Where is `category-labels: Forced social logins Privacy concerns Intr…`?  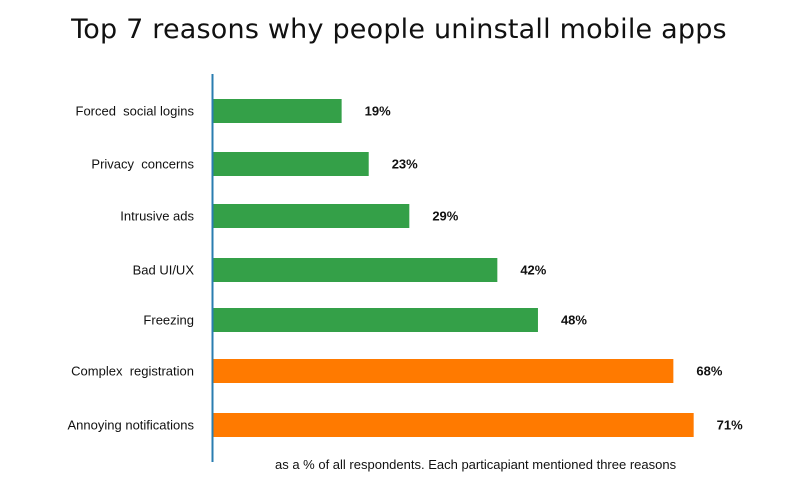
category-labels: Forced social logins Privacy concerns Intr… is located at coordinates (131, 268).